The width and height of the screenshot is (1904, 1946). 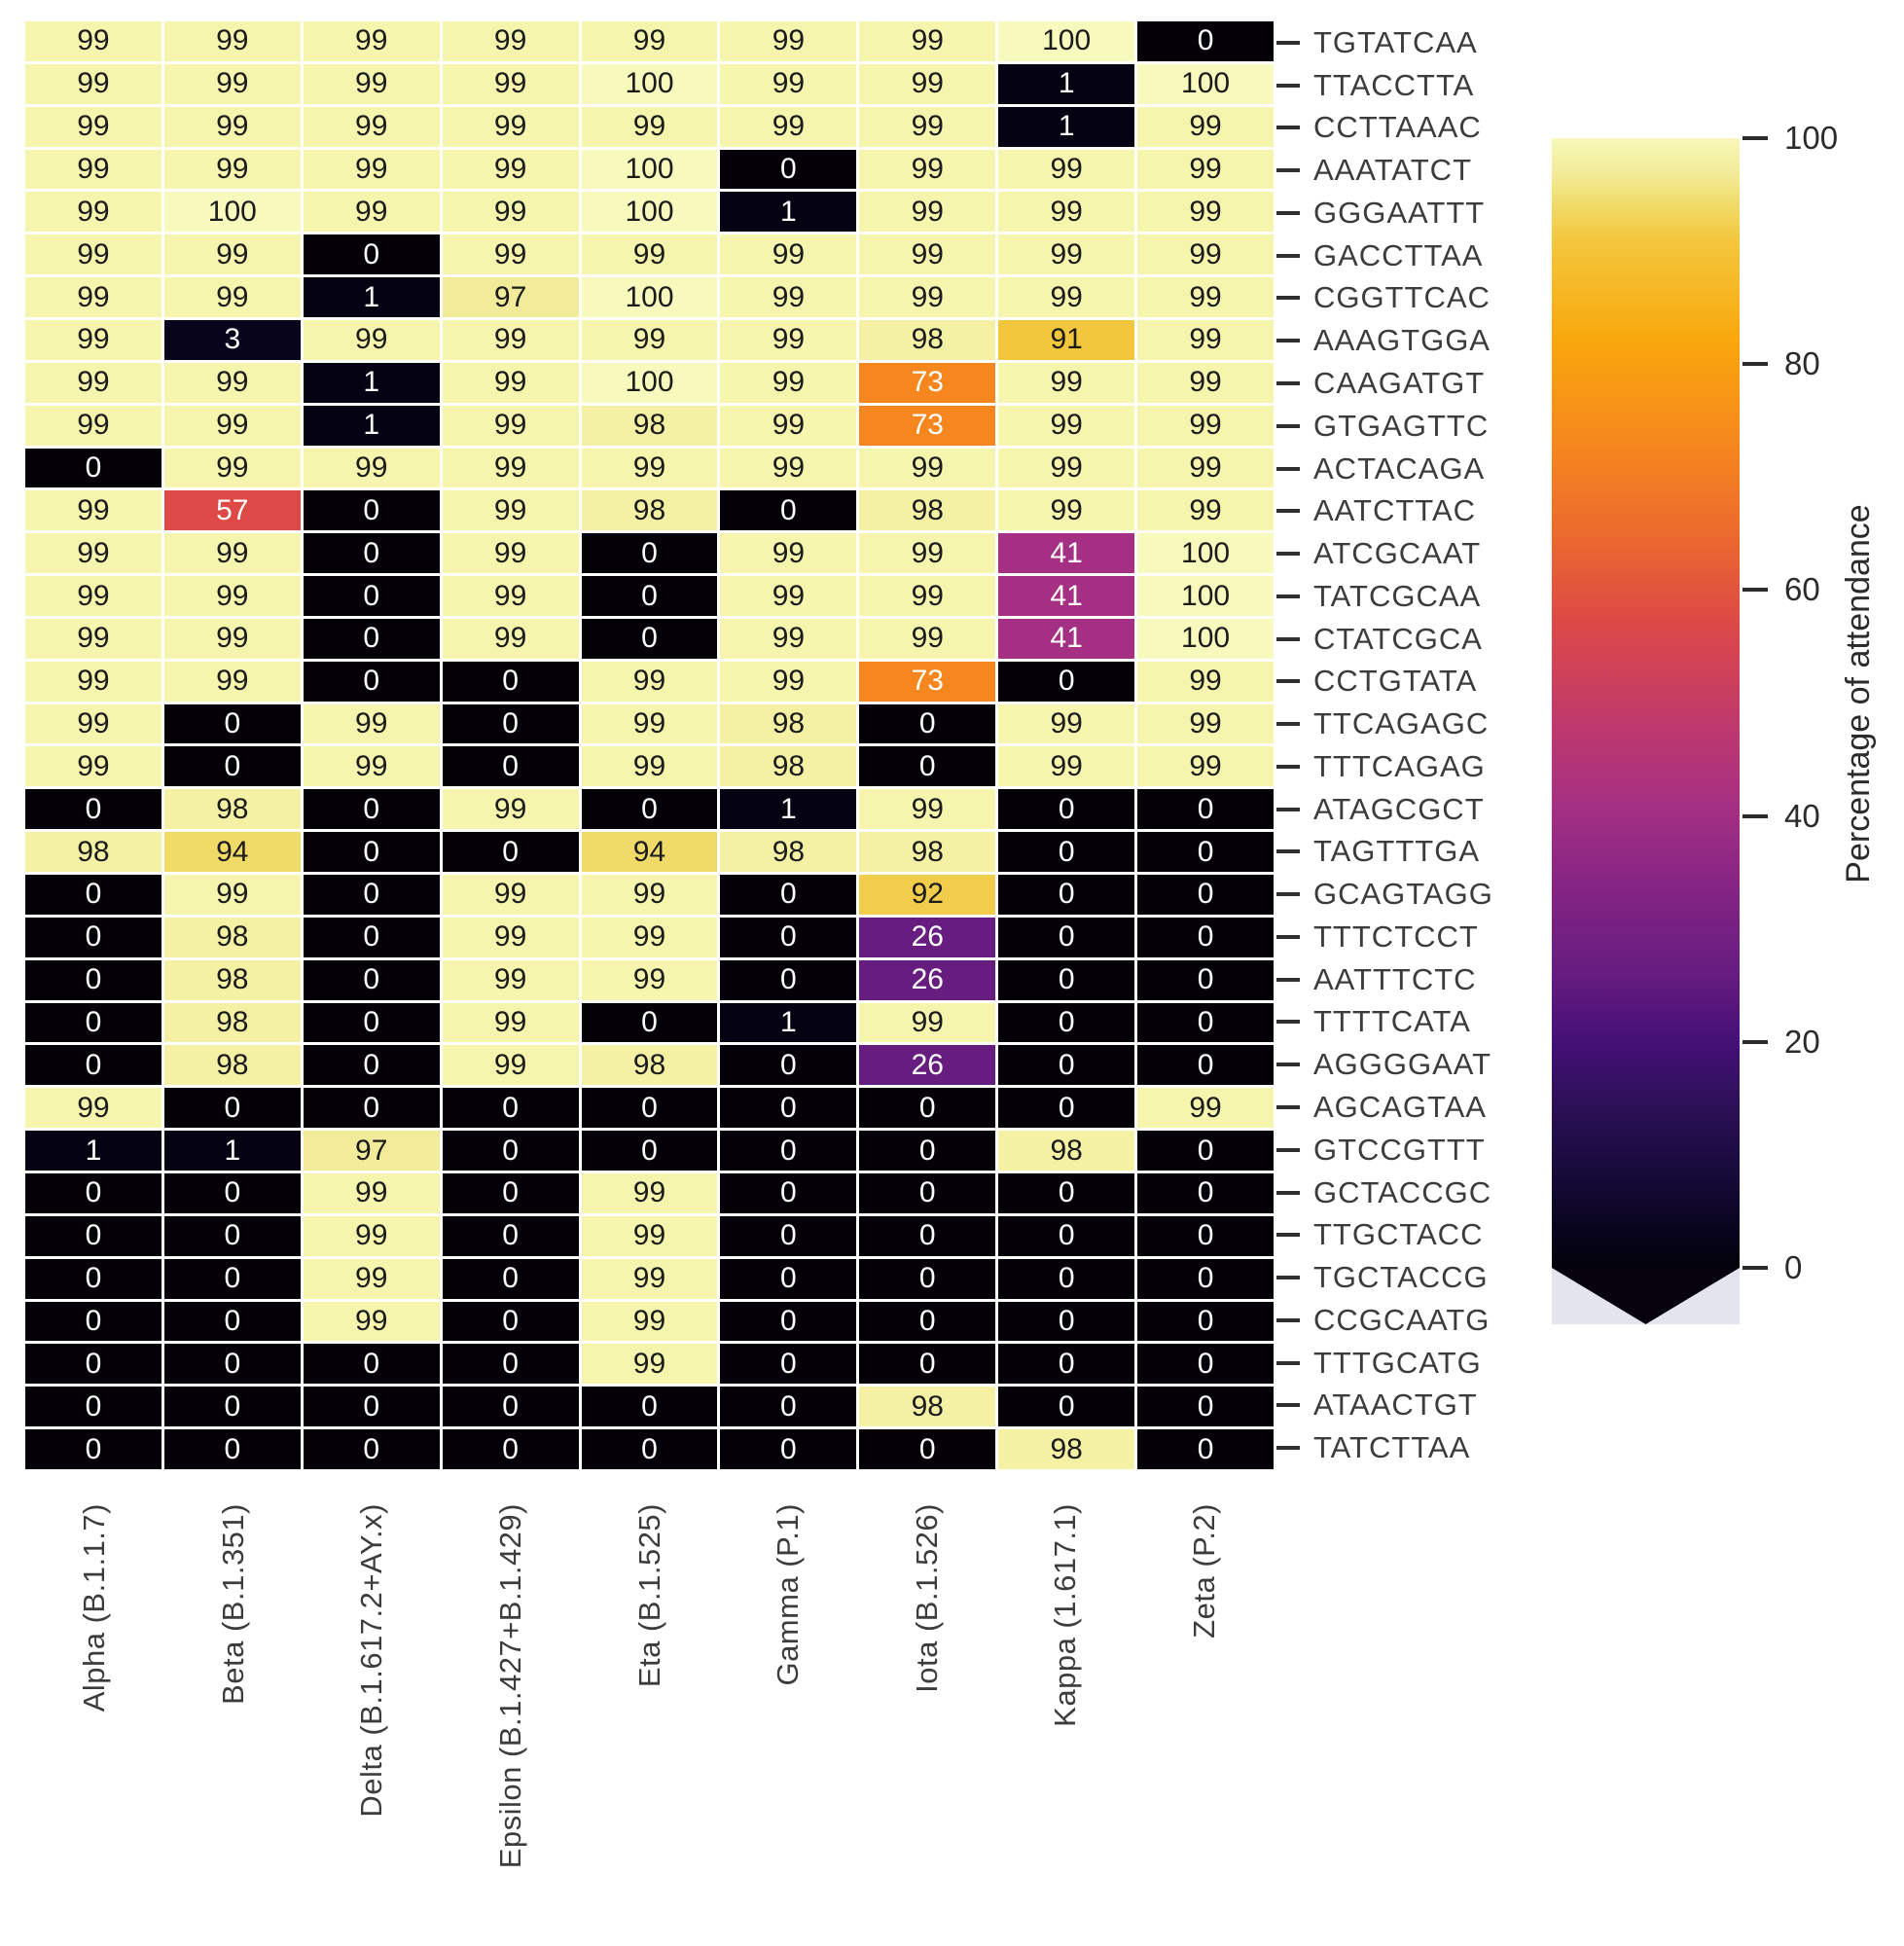 I want to click on heatmap-cell: 57, so click(x=232, y=510).